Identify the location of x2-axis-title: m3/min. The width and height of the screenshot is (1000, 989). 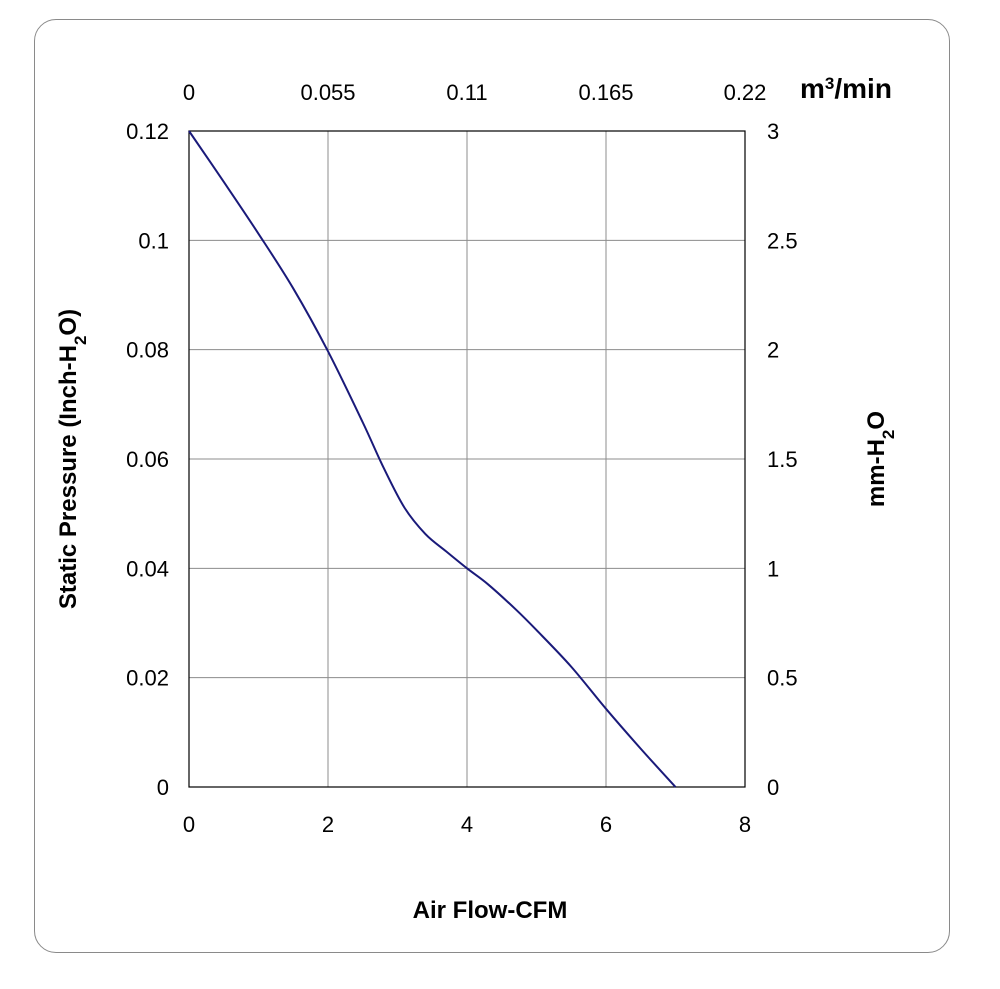
(846, 88).